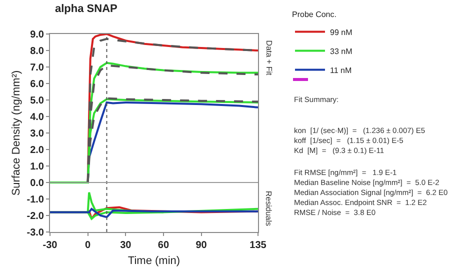 This screenshot has height=272, width=475. I want to click on legend-label: 33 nM, so click(341, 51).